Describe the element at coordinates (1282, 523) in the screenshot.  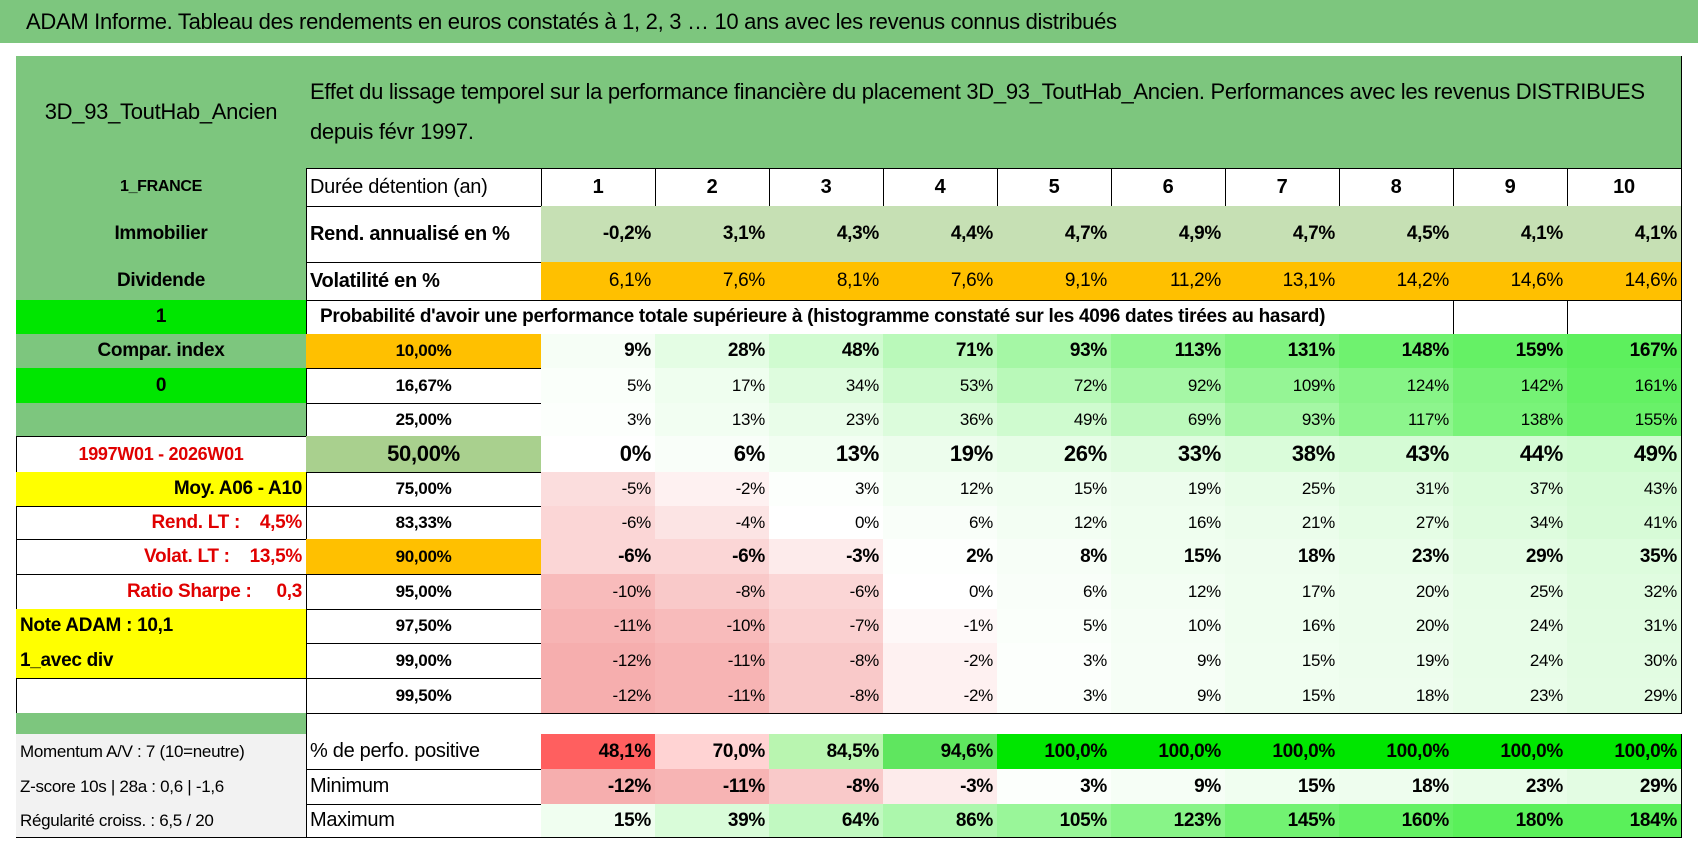
I see `value-cell: 21%` at that location.